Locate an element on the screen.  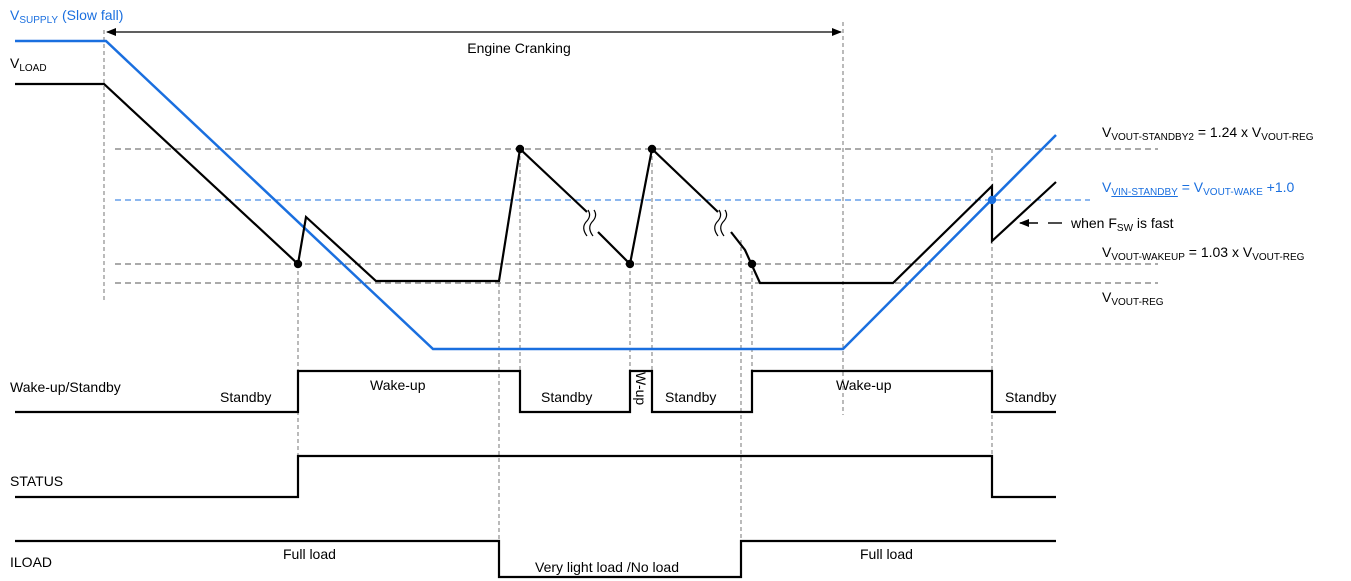
vload-waveform is located at coordinates (301, 182).